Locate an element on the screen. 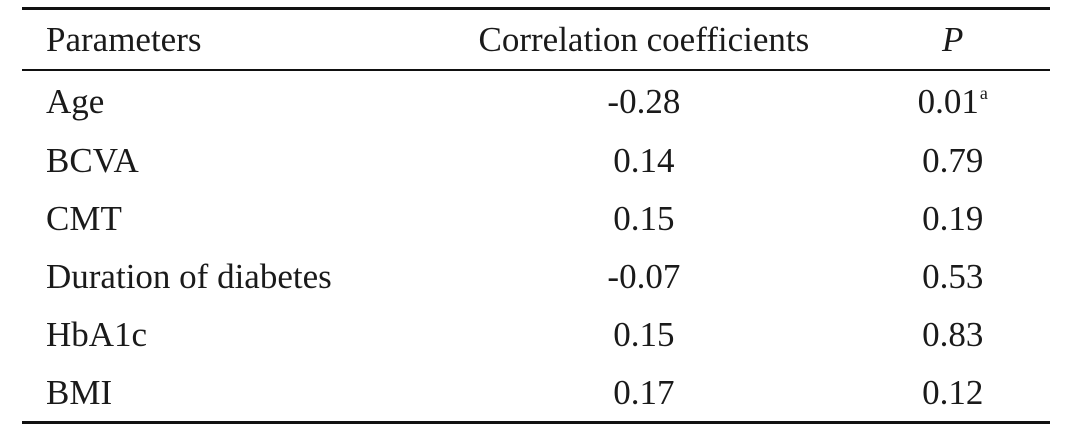 Image resolution: width=1076 pixels, height=427 pixels. row-p-value: 0.12 is located at coordinates (953, 392).